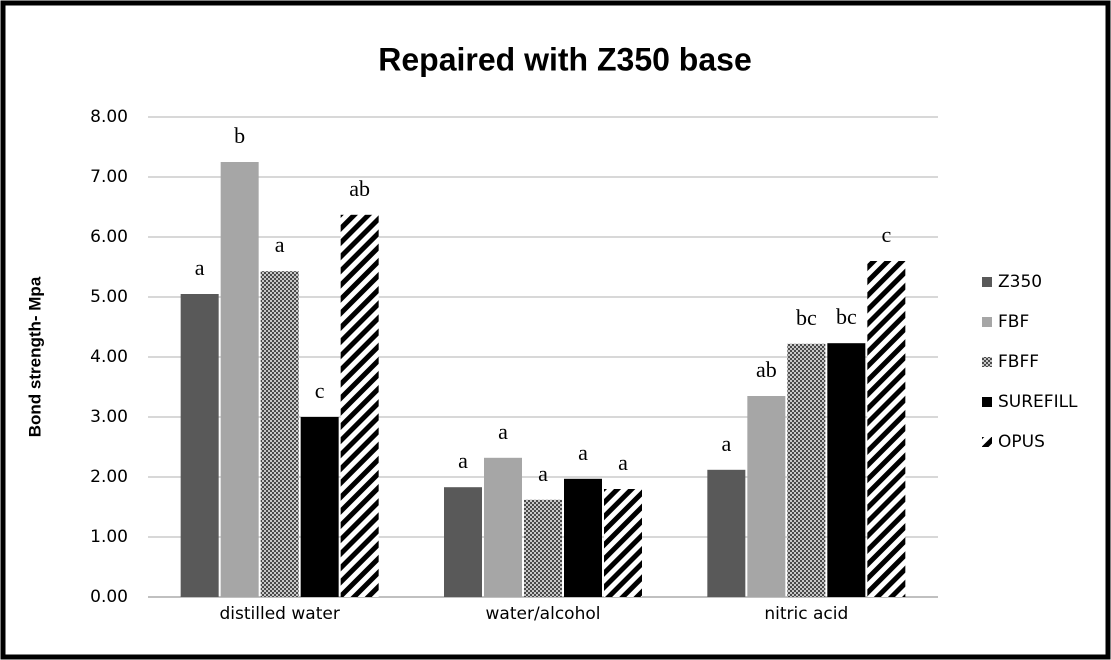 The width and height of the screenshot is (1111, 660). Describe the element at coordinates (280, 614) in the screenshot. I see `x-tick-label: distilled water` at that location.